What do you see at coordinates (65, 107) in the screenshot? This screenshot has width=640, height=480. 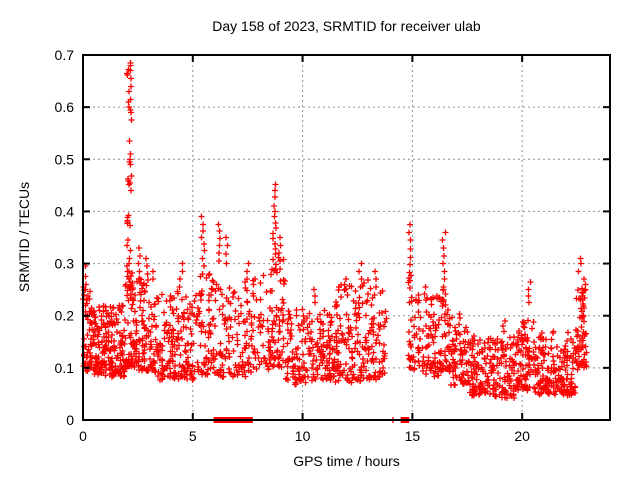 I see `y-tick-label: 0.6` at bounding box center [65, 107].